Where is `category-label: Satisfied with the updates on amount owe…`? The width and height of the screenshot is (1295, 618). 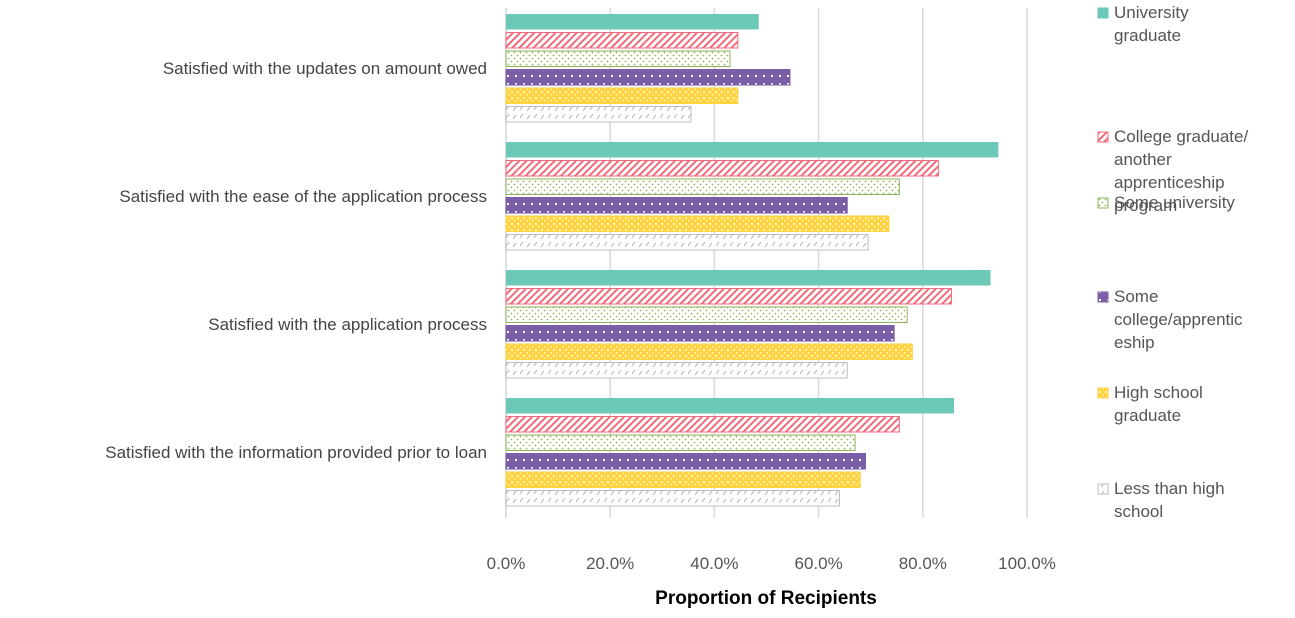
category-label: Satisfied with the updates on amount owe… is located at coordinates (325, 68).